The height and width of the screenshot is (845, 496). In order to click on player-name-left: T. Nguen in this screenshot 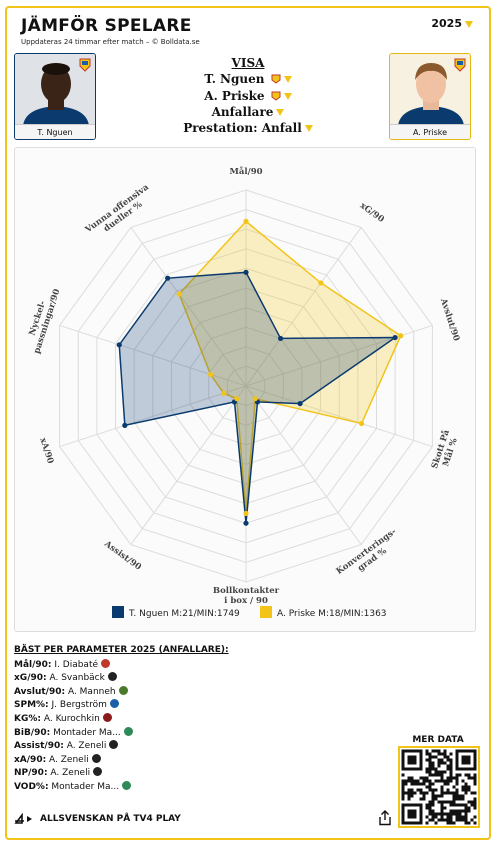, I will do `click(55, 131)`.